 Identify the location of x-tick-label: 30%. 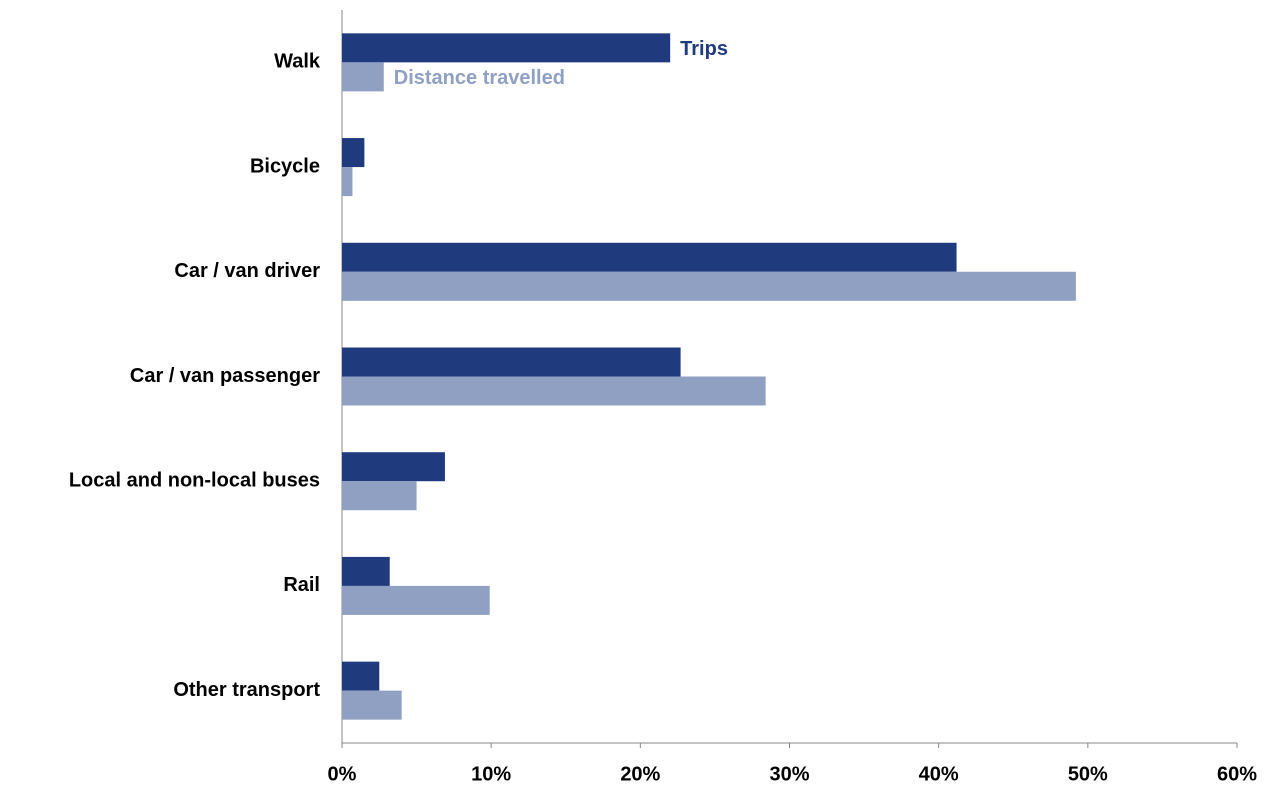
(789, 774).